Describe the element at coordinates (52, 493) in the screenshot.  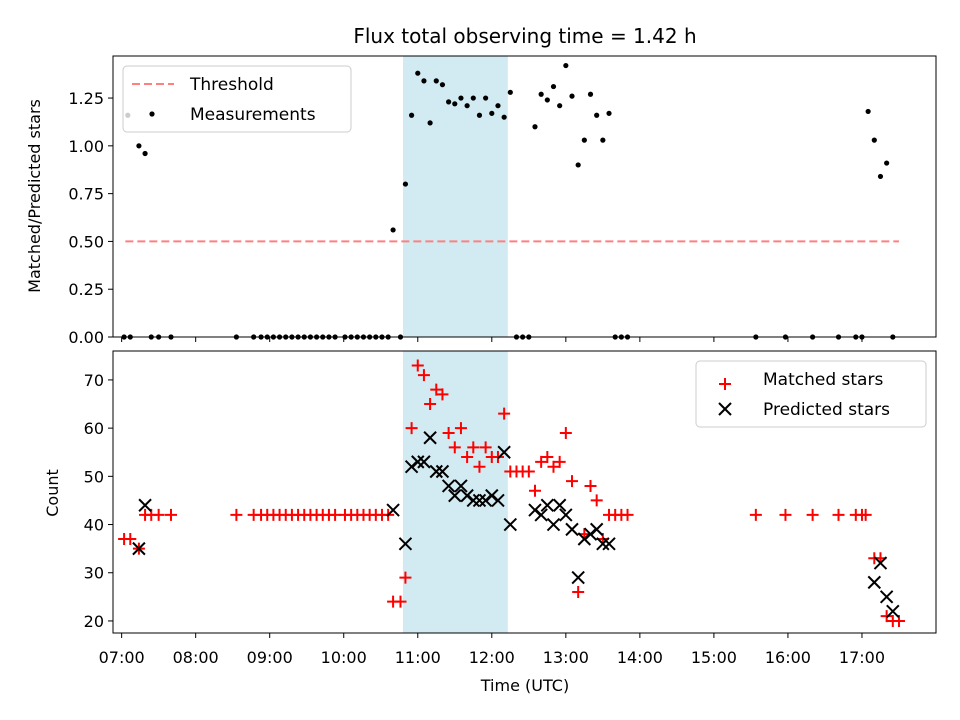
I see `bottom-ylabel: Count` at that location.